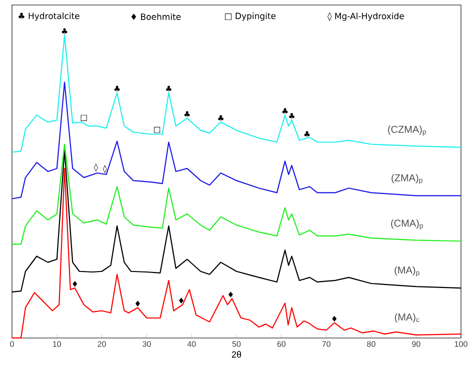  Describe the element at coordinates (12, 344) in the screenshot. I see `x-tick-label: 0` at that location.